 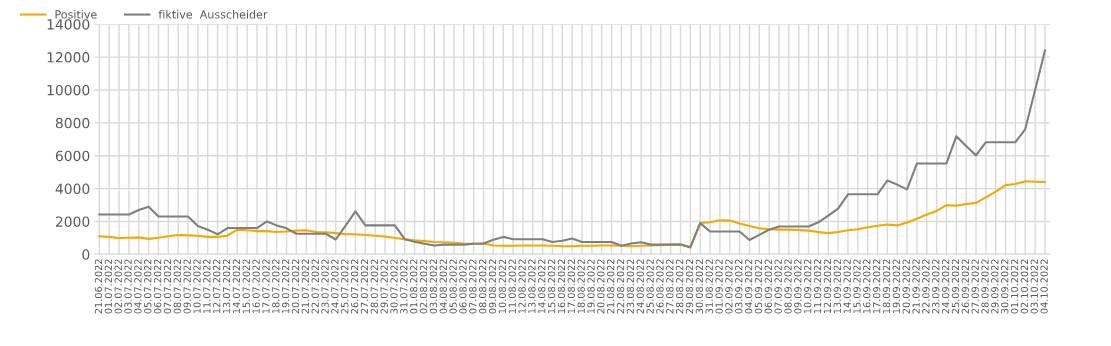 I want to click on x-tick-label: 26.09.2022, so click(x=965, y=286).